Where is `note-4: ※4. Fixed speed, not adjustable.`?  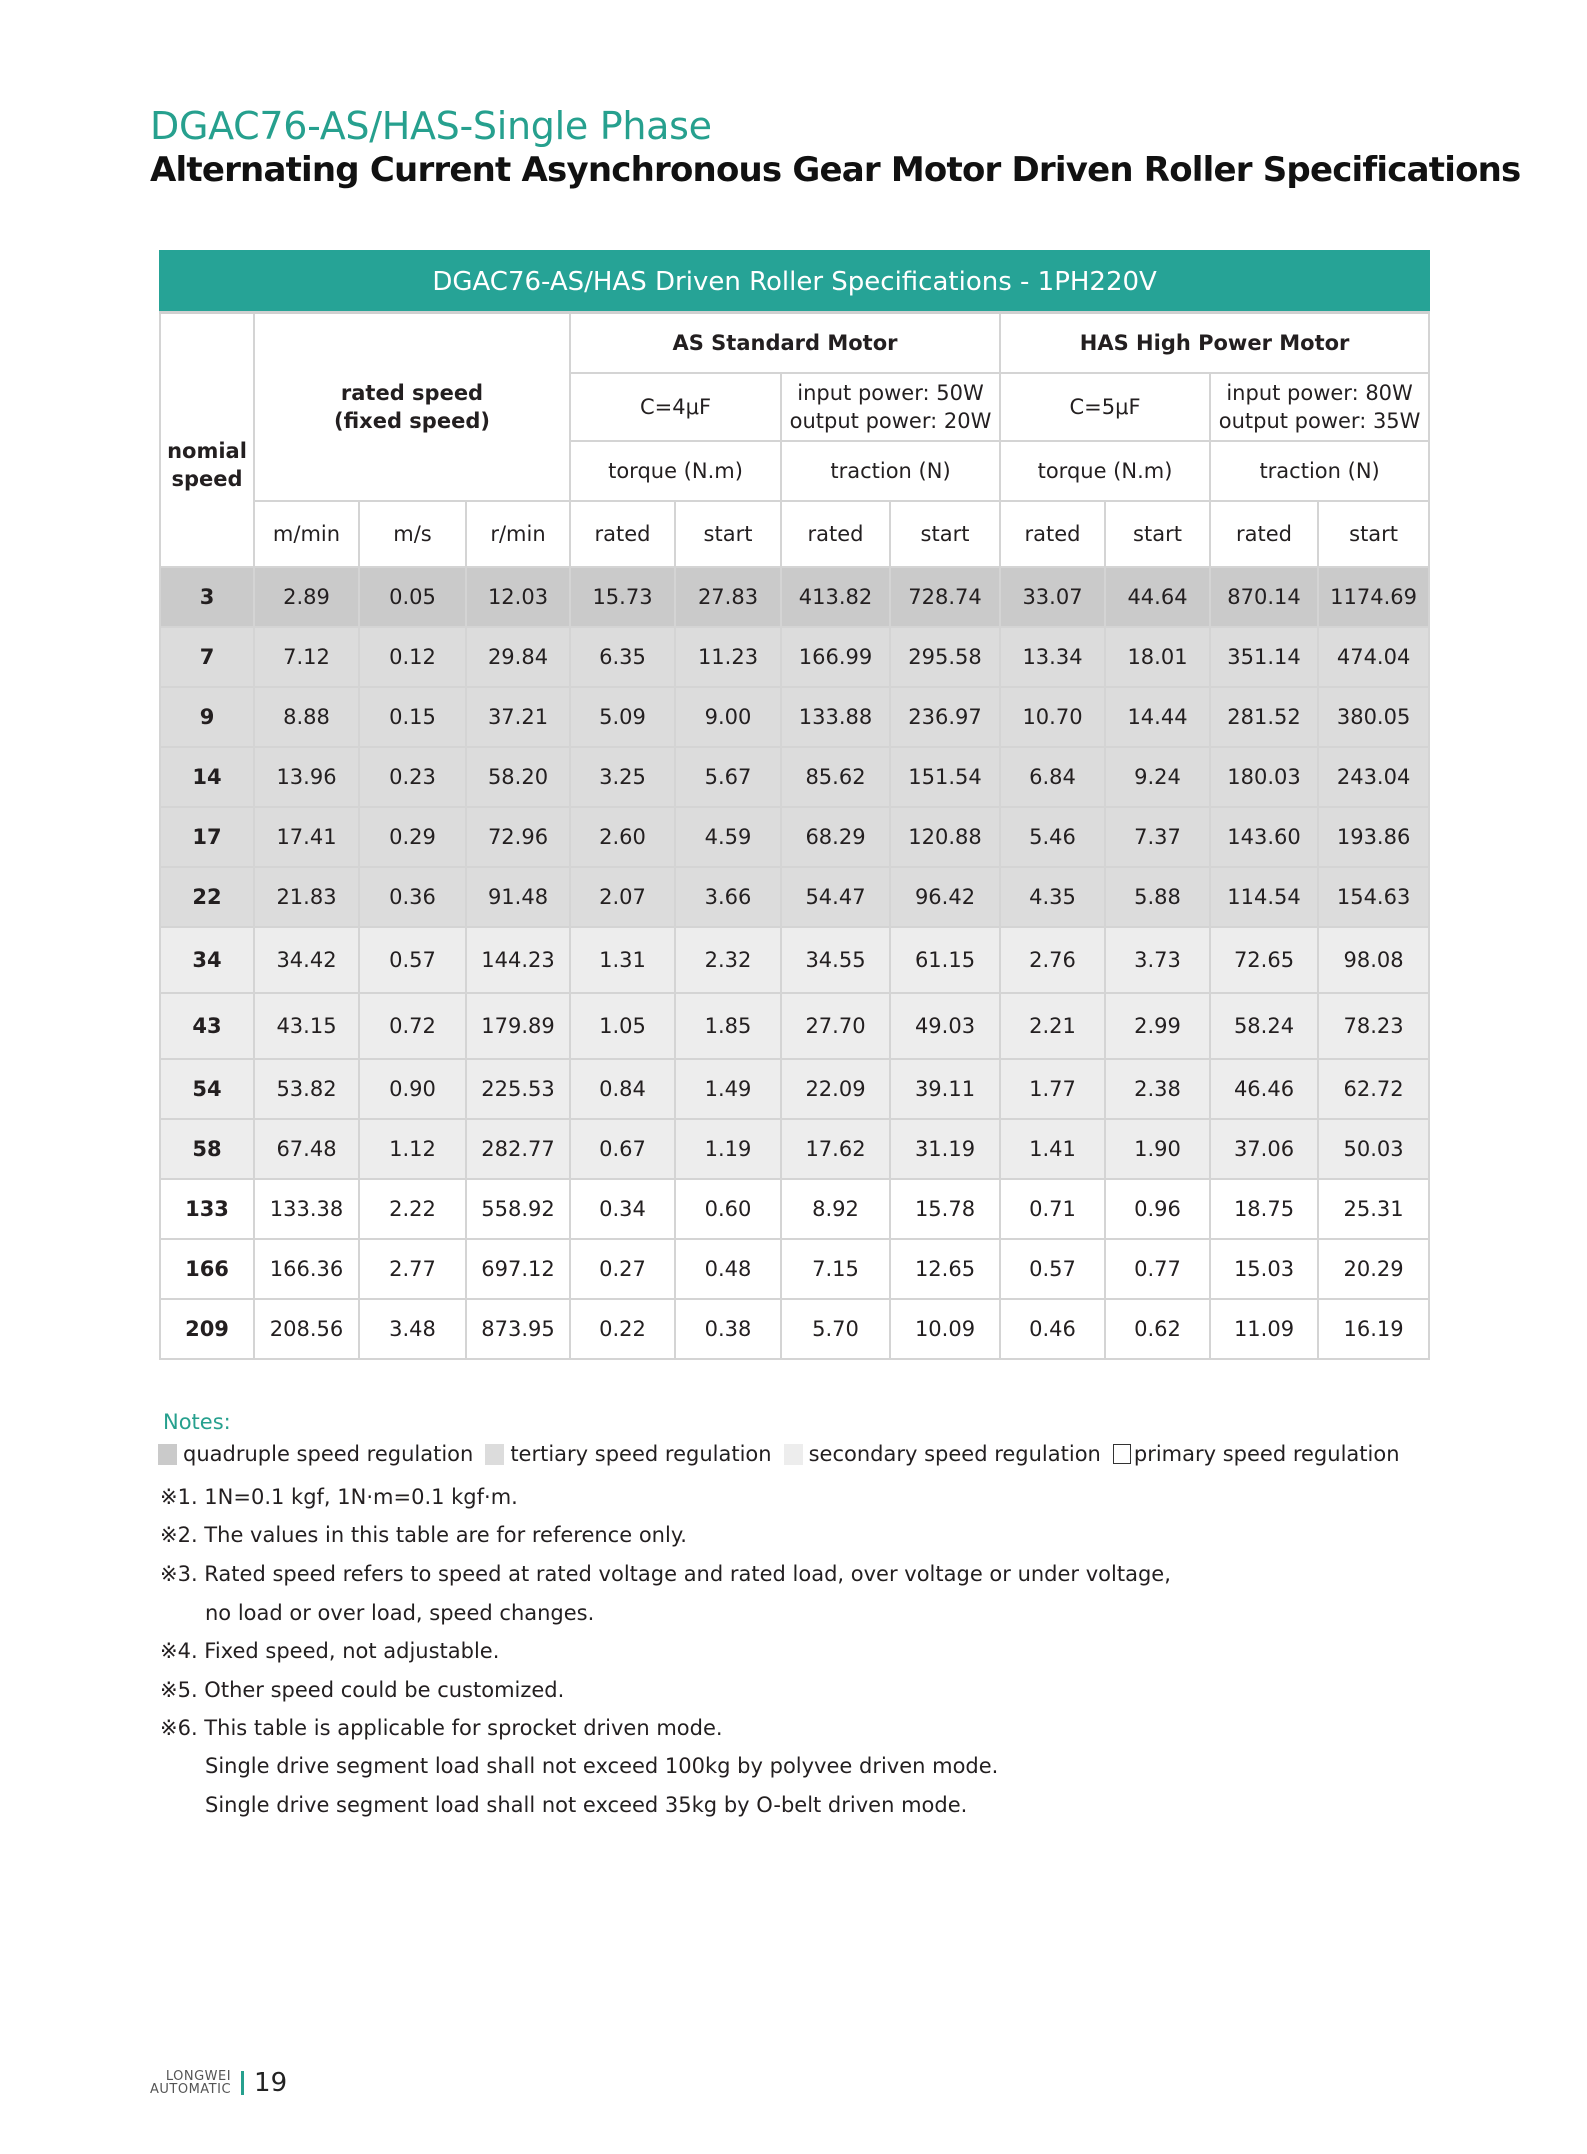 note-4: ※4. Fixed speed, not adjustable. is located at coordinates (330, 1651).